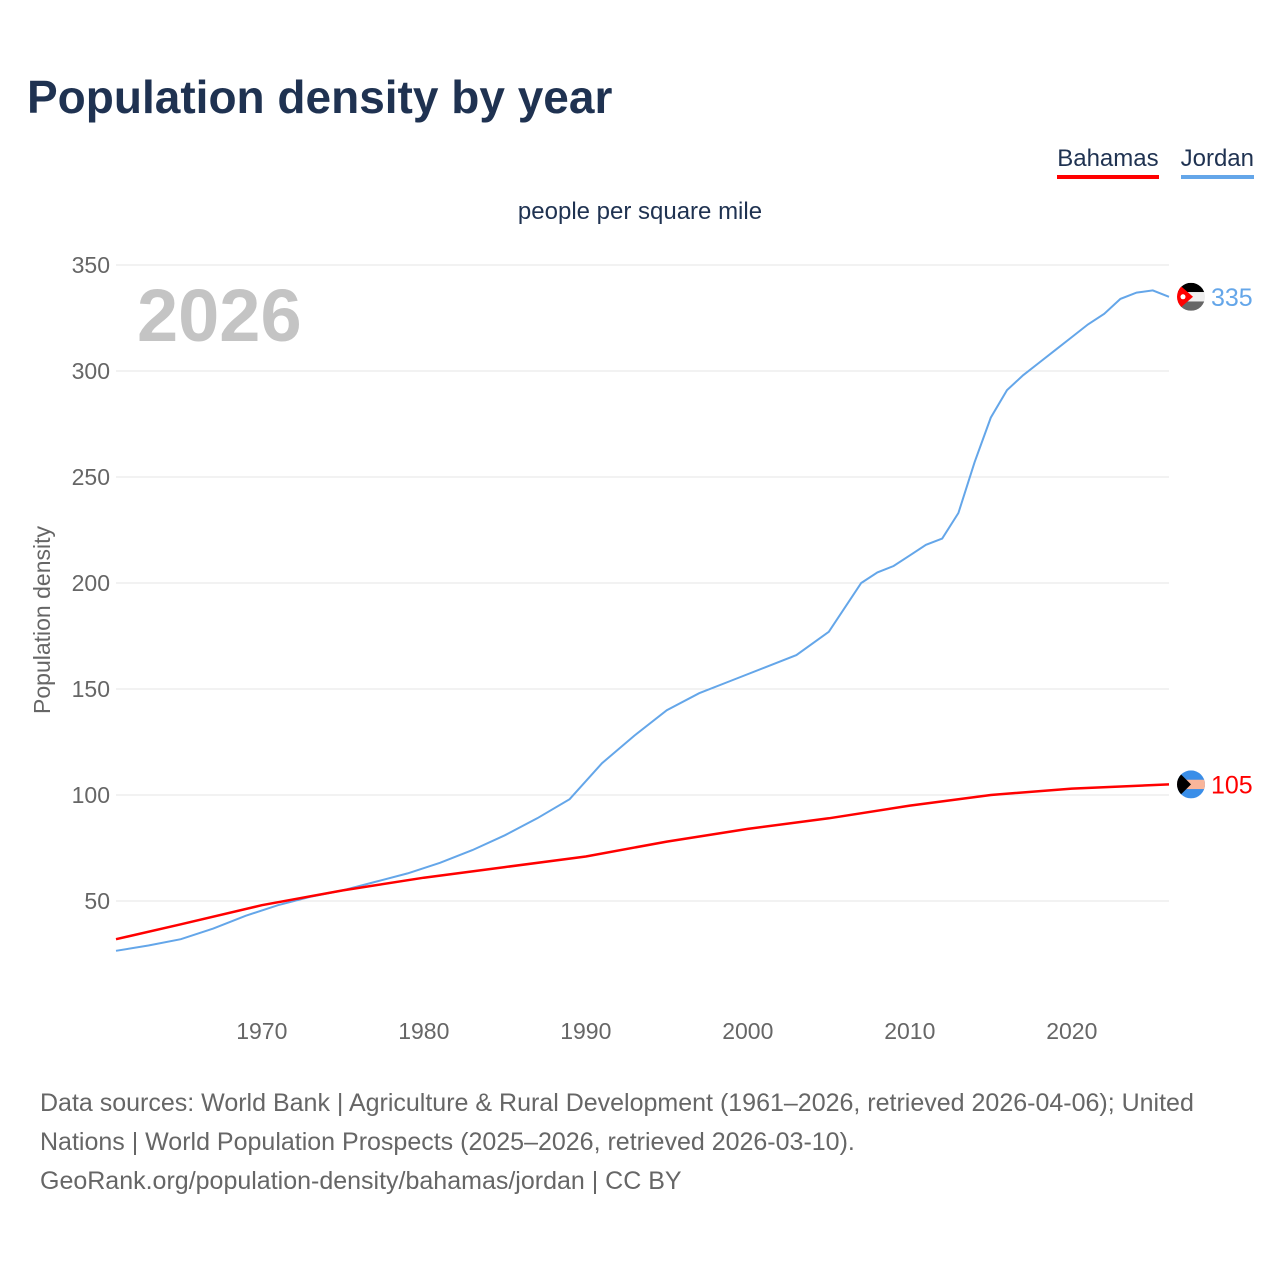 This screenshot has width=1280, height=1280. What do you see at coordinates (747, 1031) in the screenshot?
I see `x-tick-label: 2000` at bounding box center [747, 1031].